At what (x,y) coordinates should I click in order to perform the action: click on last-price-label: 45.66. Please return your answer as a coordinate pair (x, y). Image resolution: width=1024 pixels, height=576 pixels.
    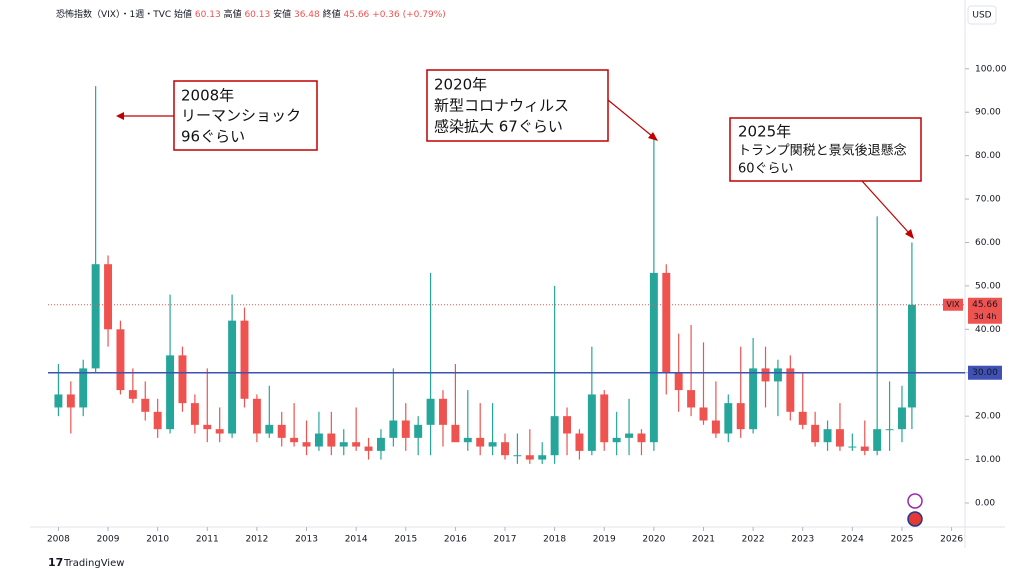
    Looking at the image, I should click on (985, 305).